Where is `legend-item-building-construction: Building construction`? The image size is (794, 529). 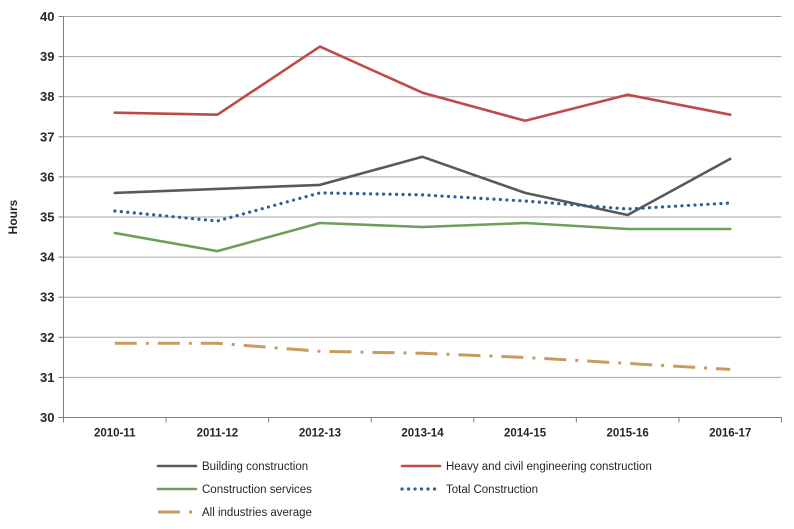 legend-item-building-construction: Building construction is located at coordinates (232, 467).